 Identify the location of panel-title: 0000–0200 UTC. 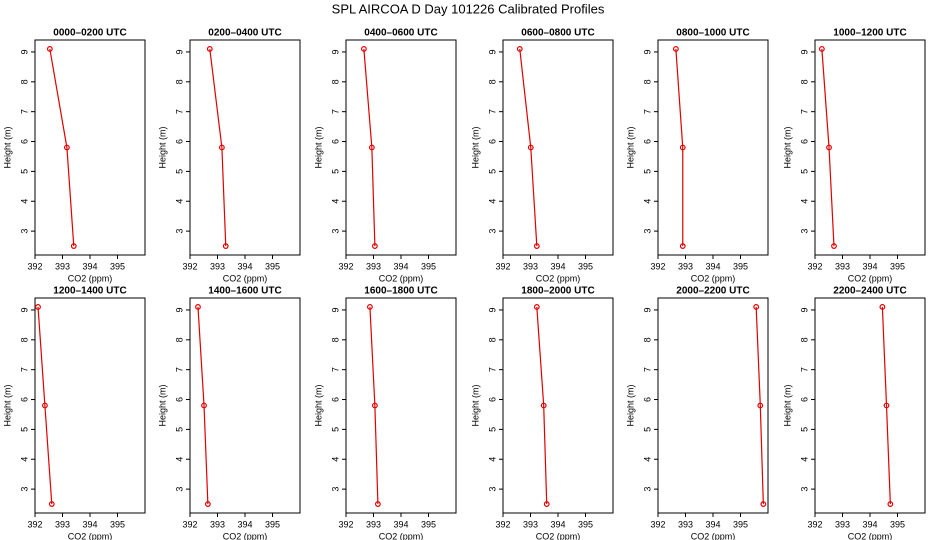
(89, 33).